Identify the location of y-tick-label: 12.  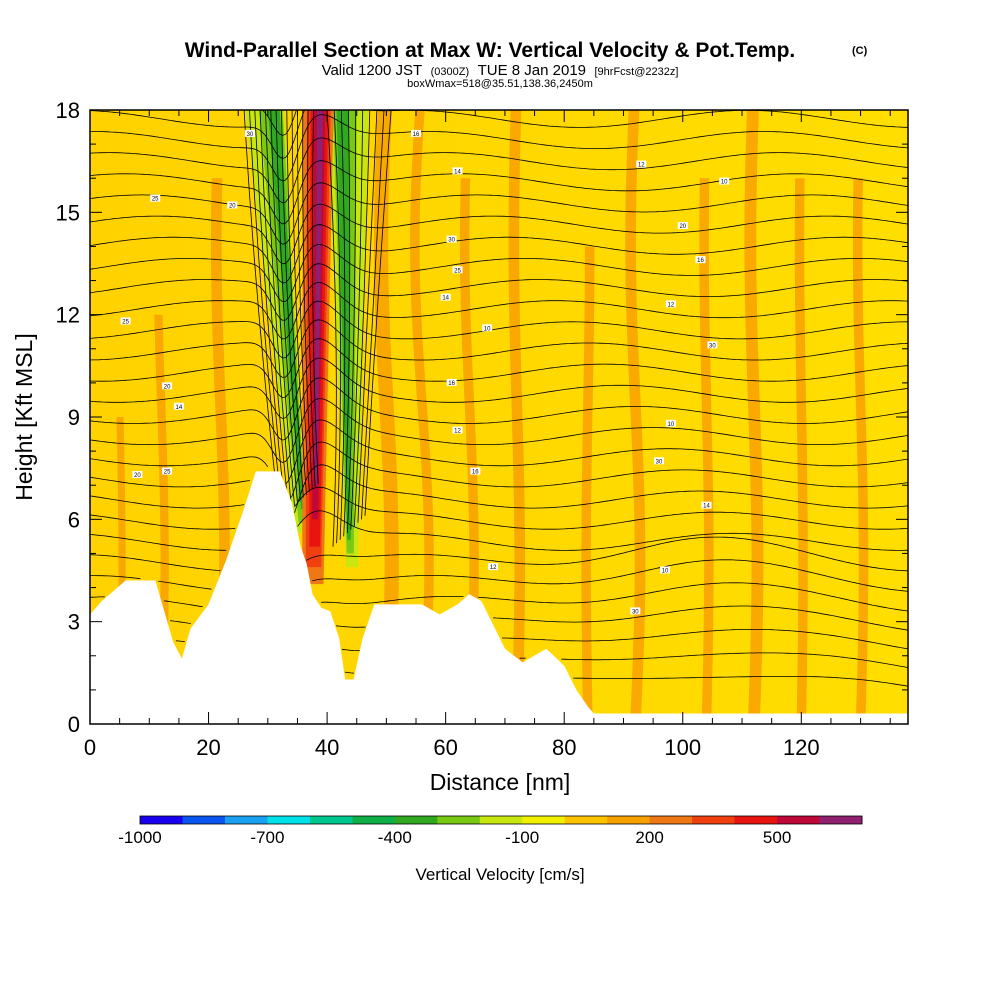
(68, 315).